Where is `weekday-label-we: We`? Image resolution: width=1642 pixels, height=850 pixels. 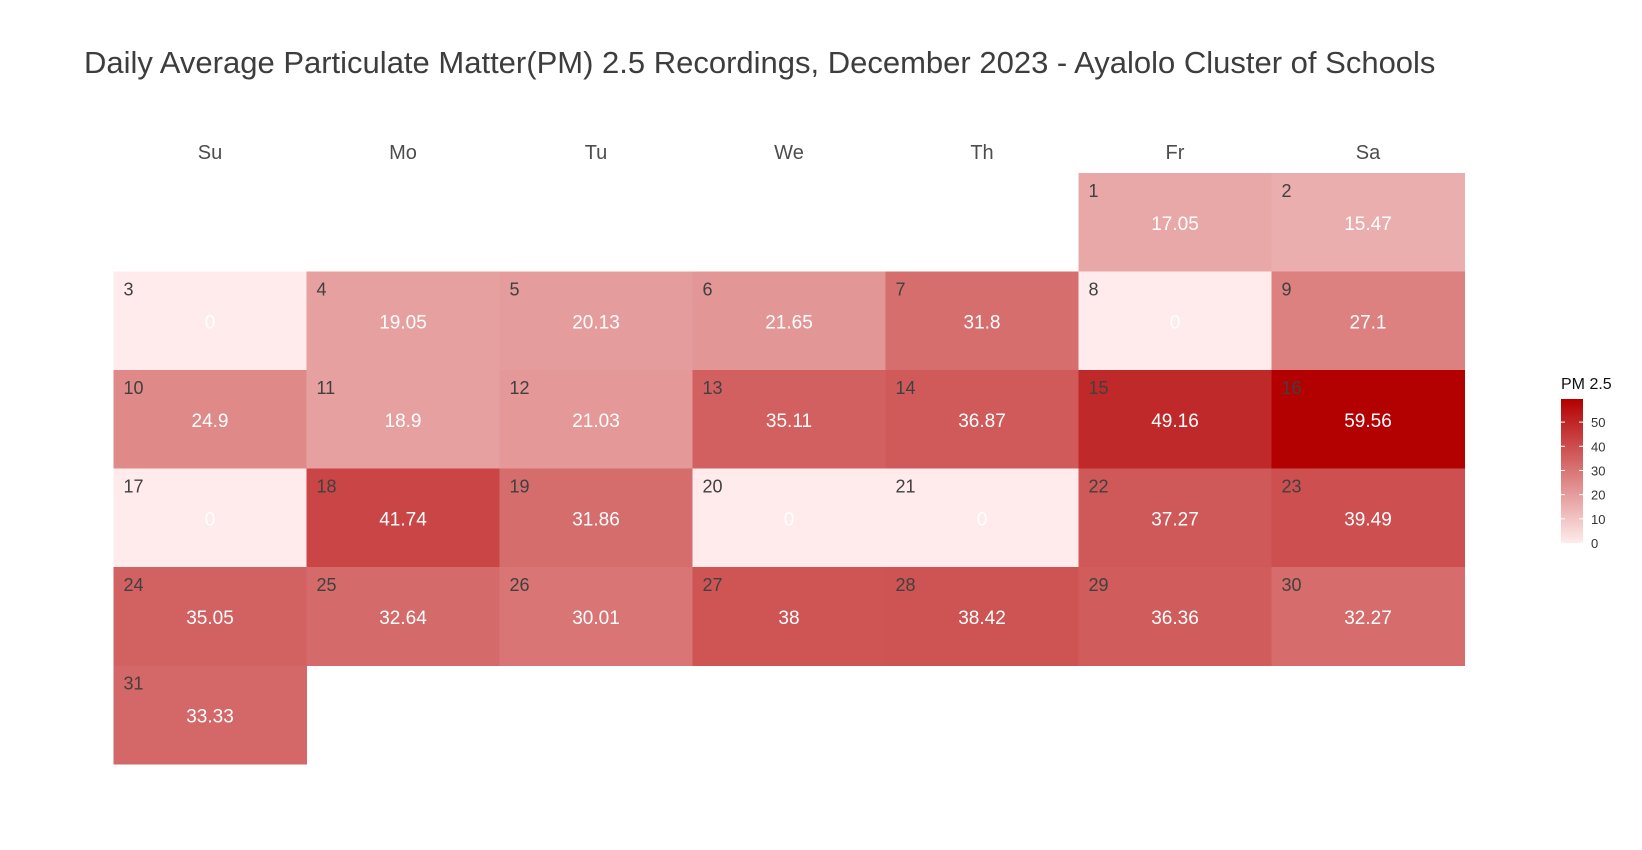 weekday-label-we: We is located at coordinates (789, 153).